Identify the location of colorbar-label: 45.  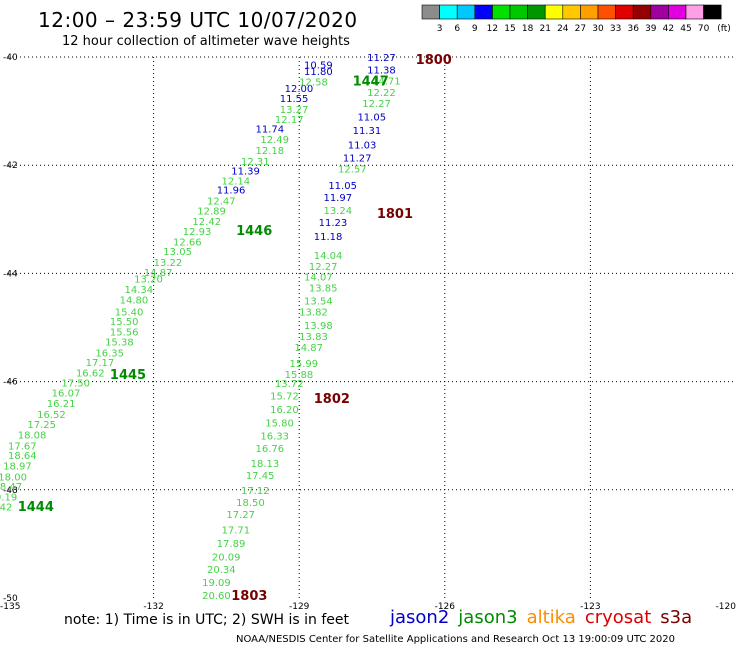
(685, 29).